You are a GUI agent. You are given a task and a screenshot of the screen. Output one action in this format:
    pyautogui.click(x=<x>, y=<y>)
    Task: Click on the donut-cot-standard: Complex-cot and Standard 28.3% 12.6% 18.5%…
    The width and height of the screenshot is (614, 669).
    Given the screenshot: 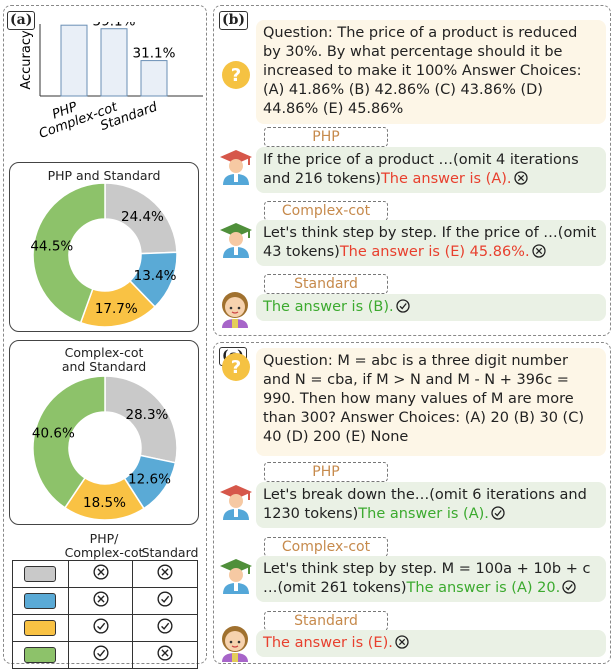 What is the action you would take?
    pyautogui.click(x=104, y=432)
    